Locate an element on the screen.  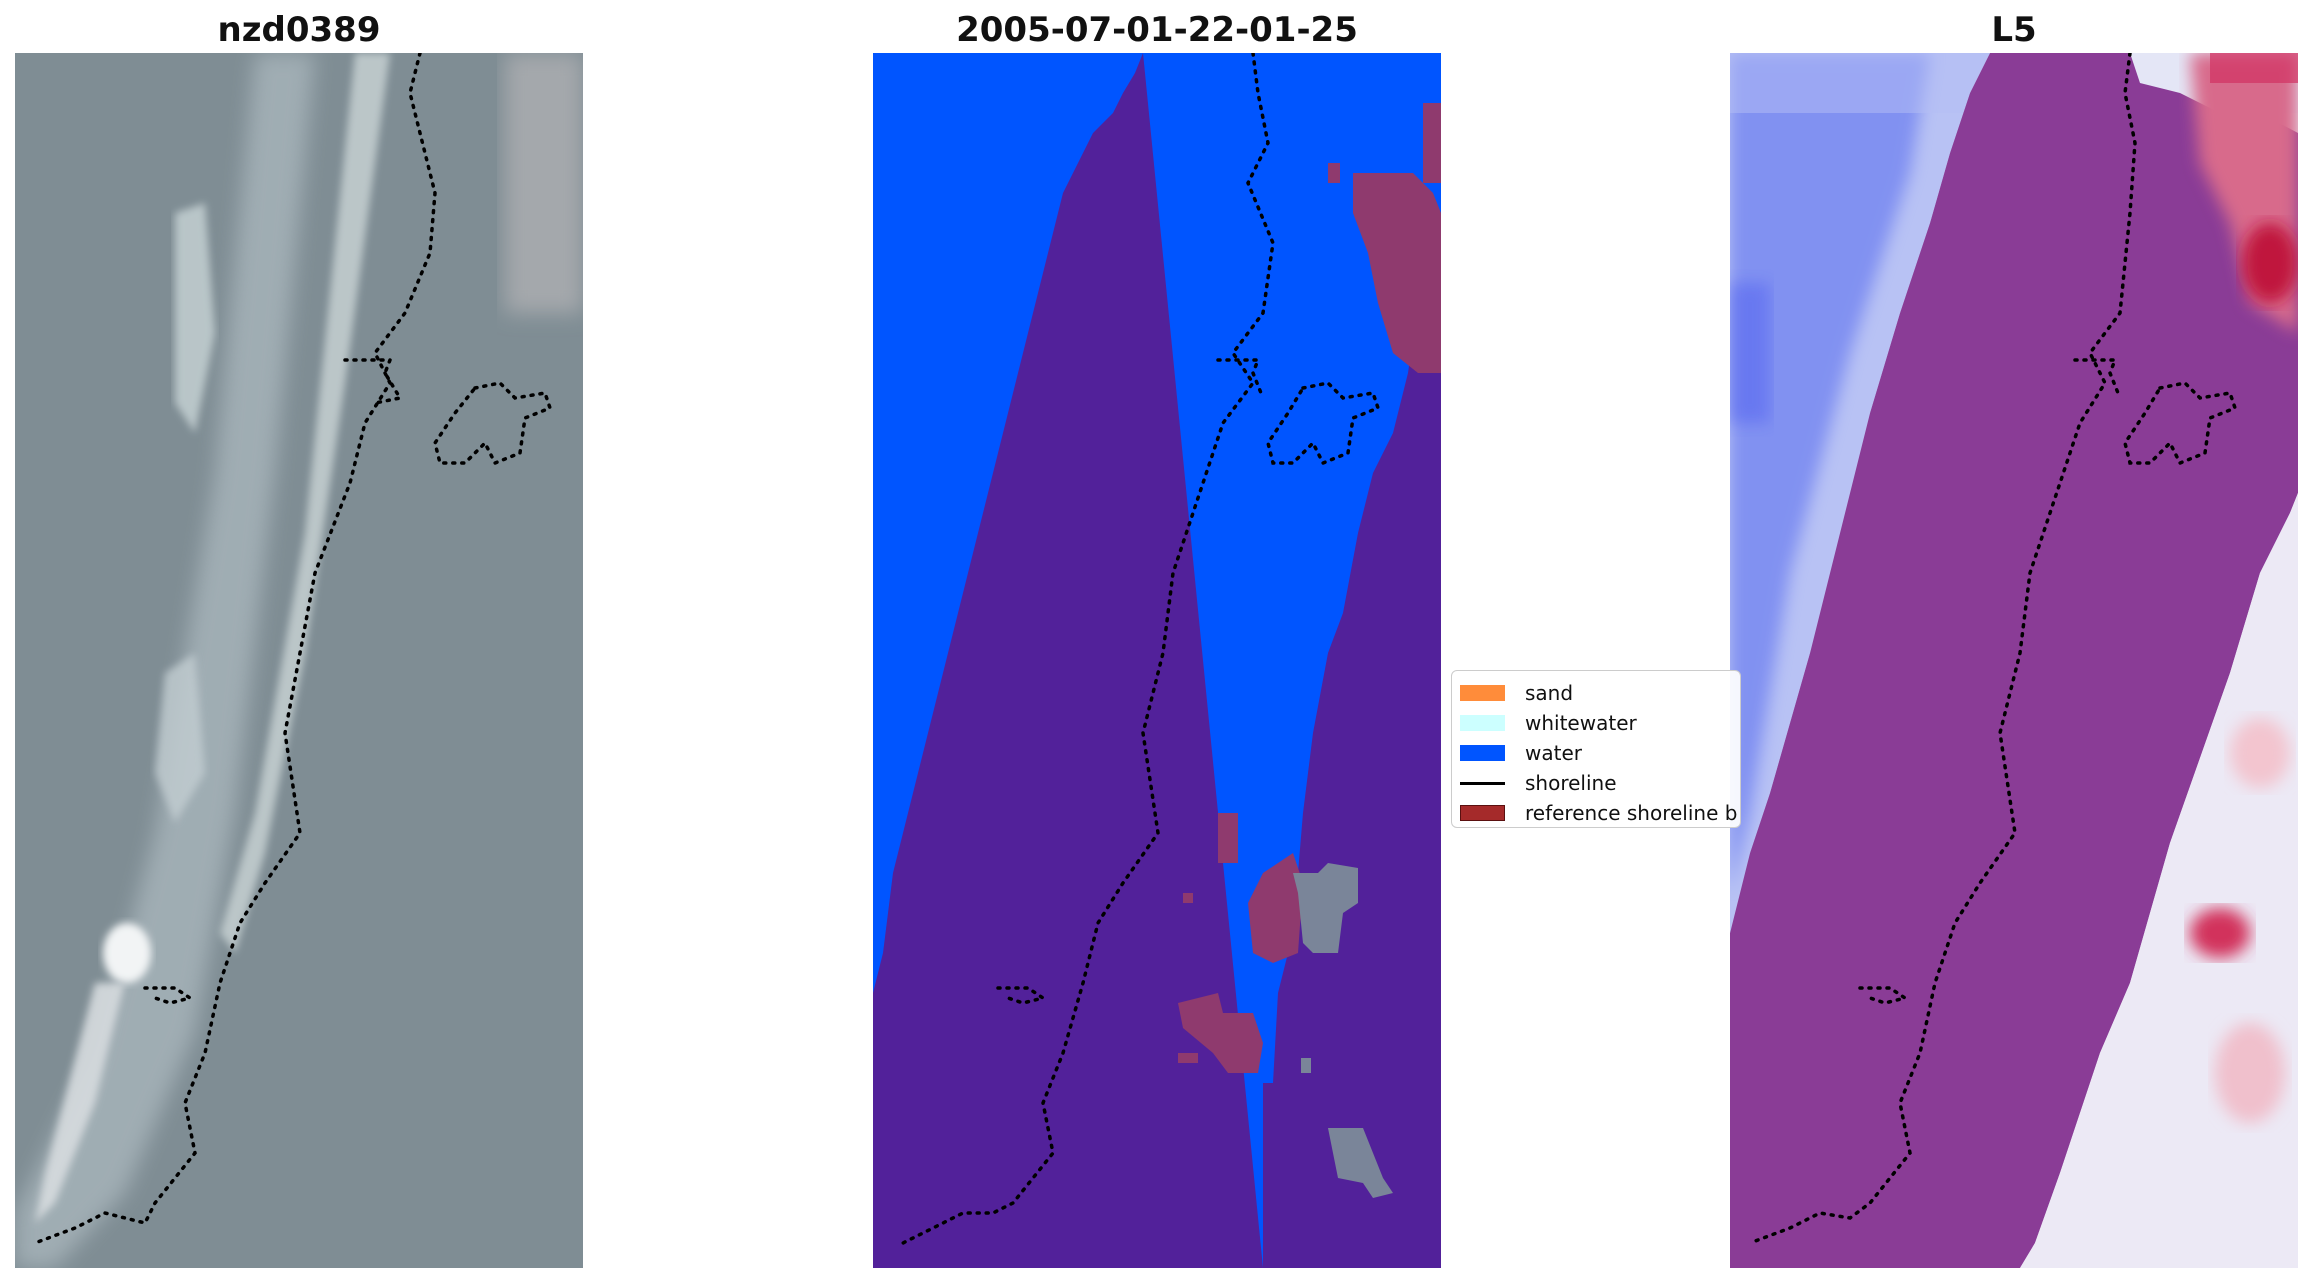
legend-item-water: water is located at coordinates (1521, 753).